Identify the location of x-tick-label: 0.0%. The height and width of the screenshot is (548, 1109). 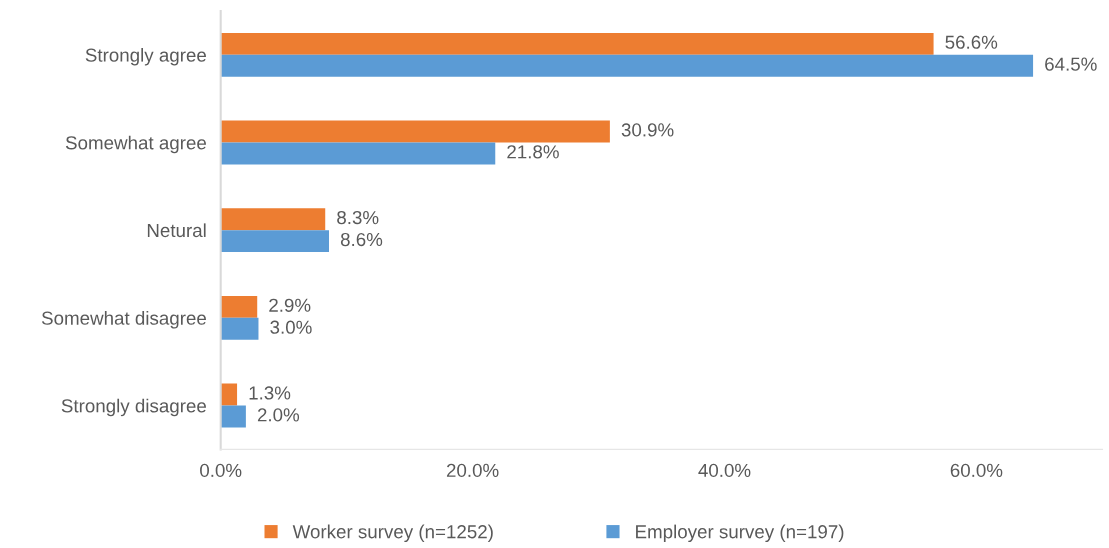
(221, 470).